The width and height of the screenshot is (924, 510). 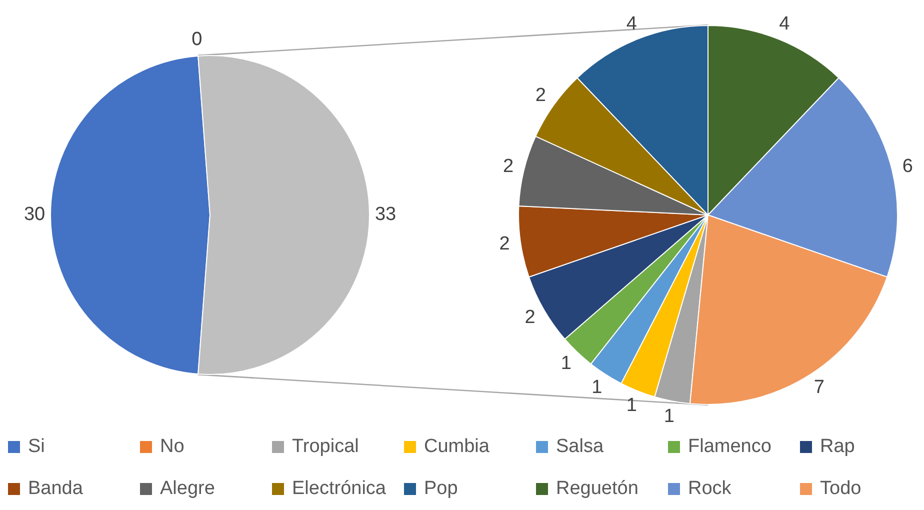 What do you see at coordinates (841, 489) in the screenshot?
I see `legend-label: Todo` at bounding box center [841, 489].